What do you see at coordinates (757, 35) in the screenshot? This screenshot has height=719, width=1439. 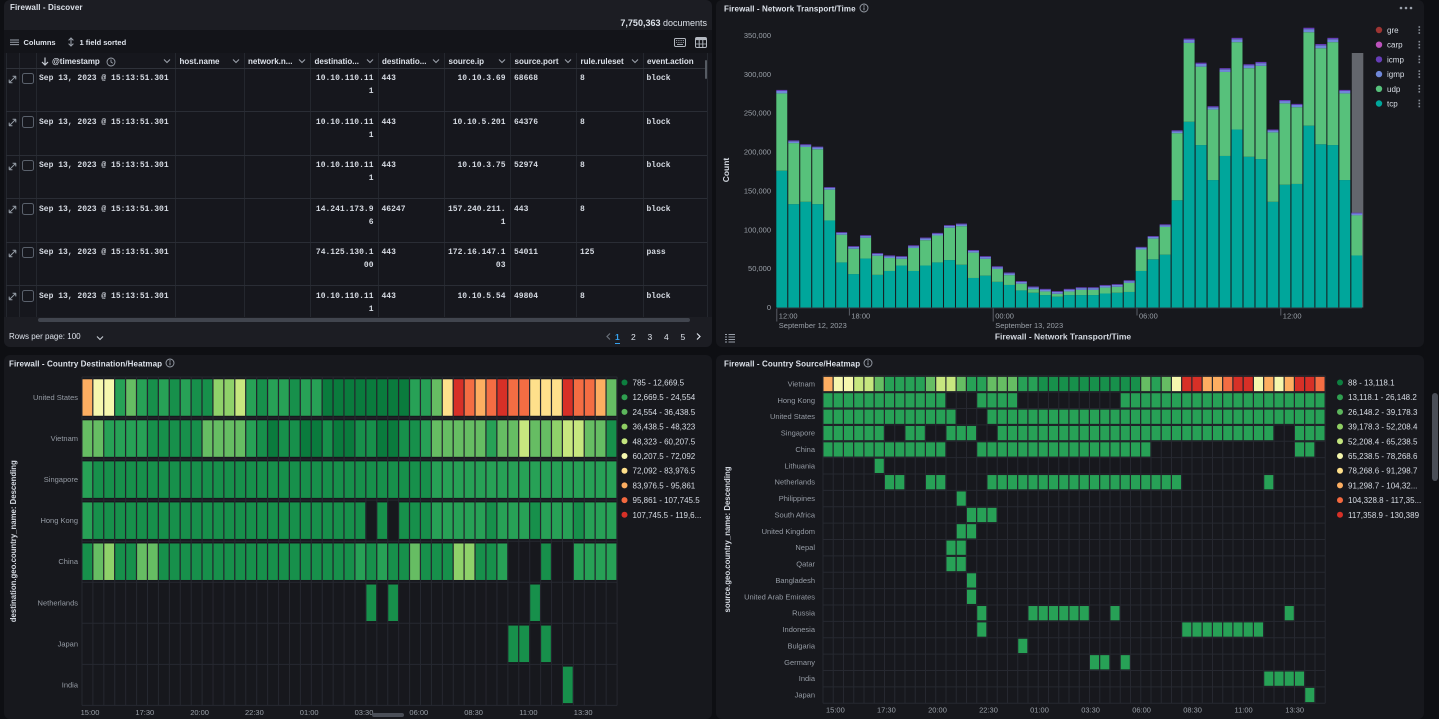 I see `svg-text: 350,000` at bounding box center [757, 35].